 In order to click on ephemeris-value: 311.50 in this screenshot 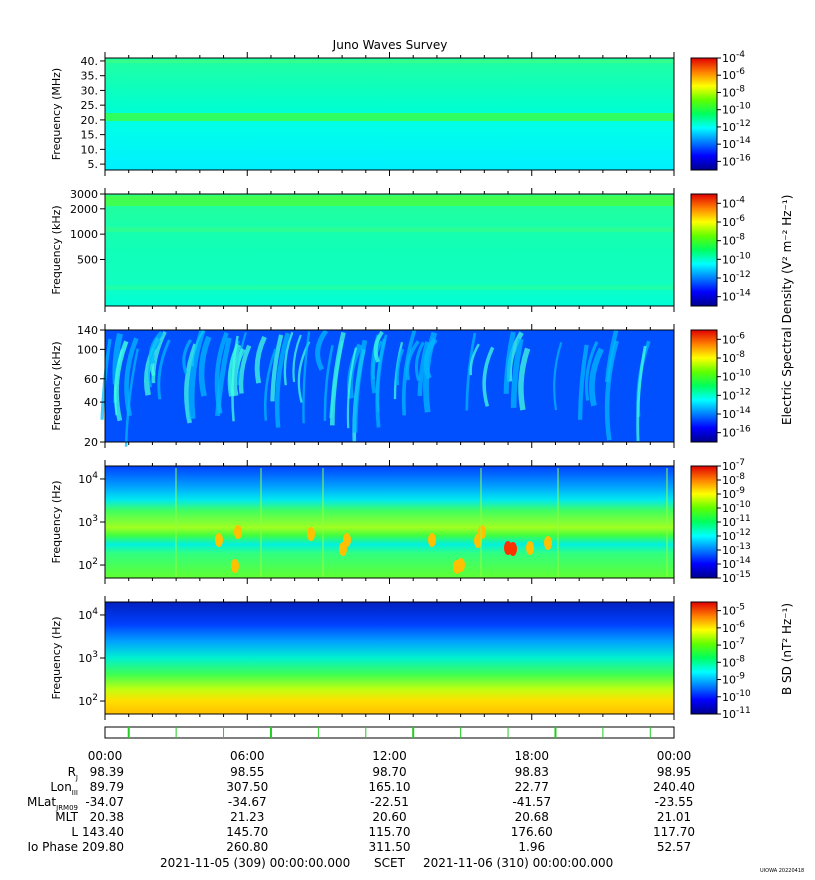, I will do `click(390, 847)`.